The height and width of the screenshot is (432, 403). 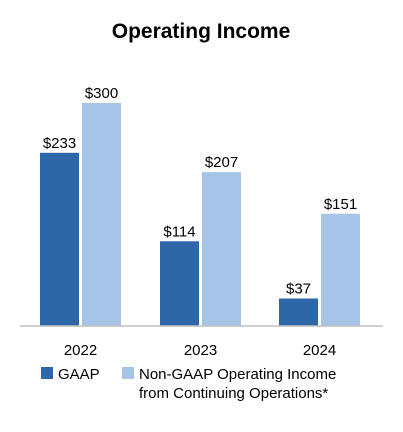 What do you see at coordinates (340, 204) in the screenshot?
I see `data-label-non-gaap-2024: $151` at bounding box center [340, 204].